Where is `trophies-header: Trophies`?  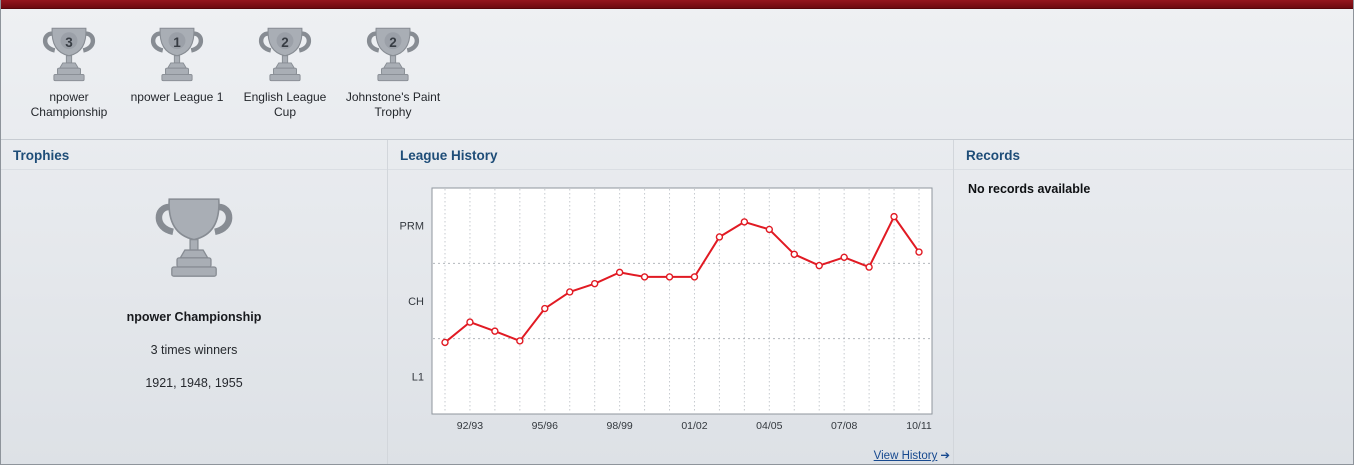 trophies-header: Trophies is located at coordinates (194, 155).